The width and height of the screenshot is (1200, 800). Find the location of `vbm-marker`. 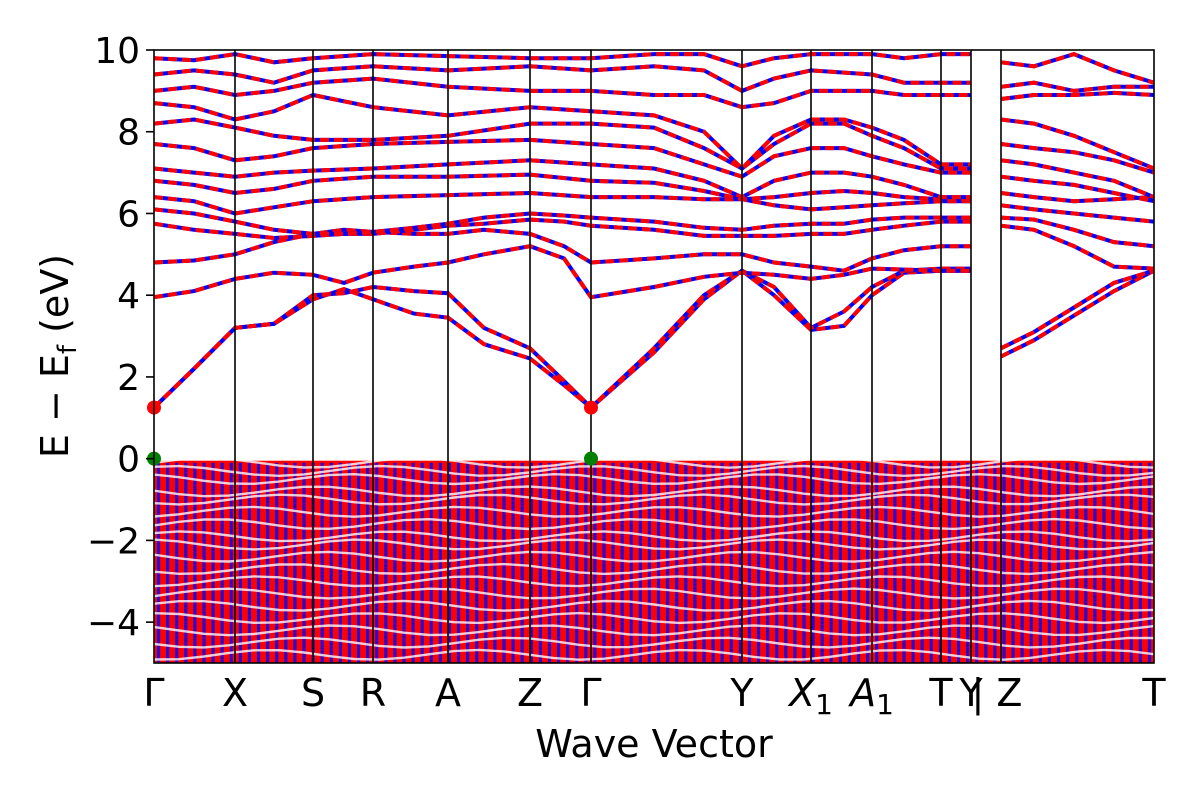

vbm-marker is located at coordinates (591, 458).